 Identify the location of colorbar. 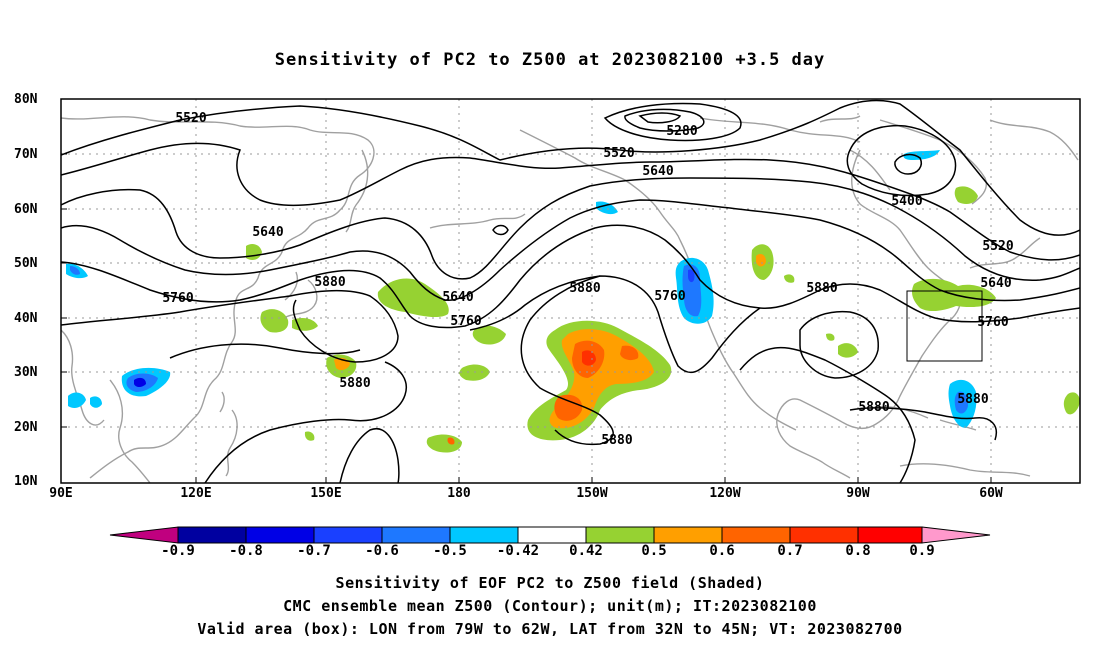
(550, 535).